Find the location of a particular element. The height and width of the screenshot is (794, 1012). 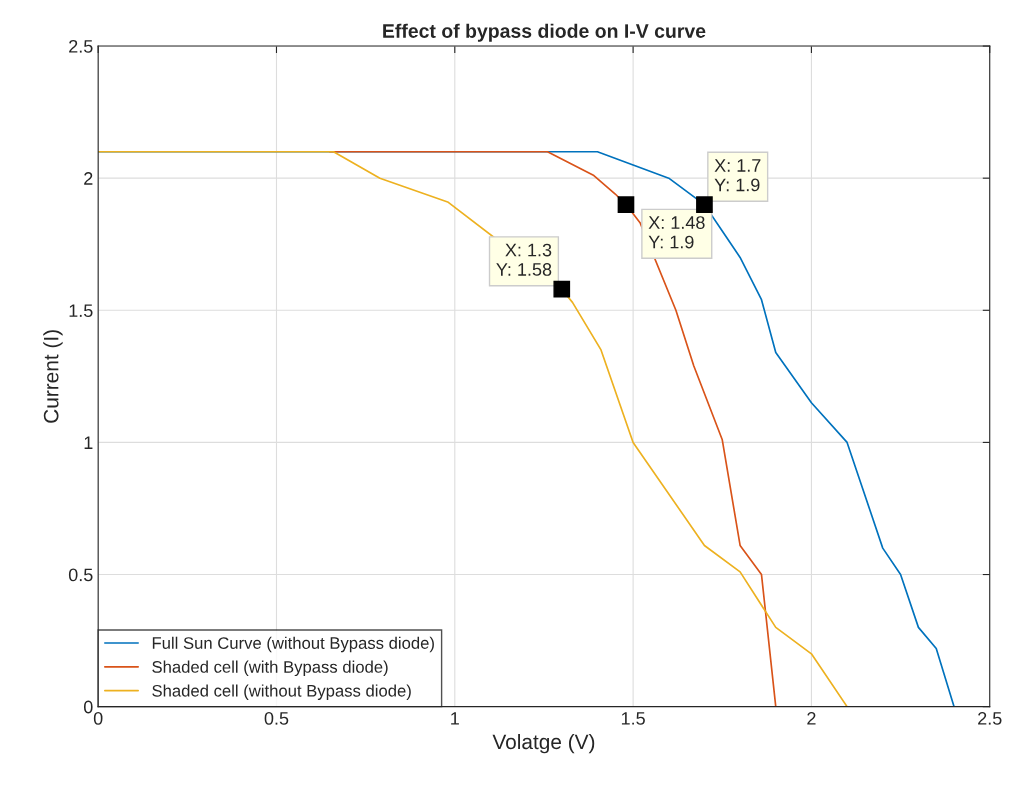

y-tick-label: 0 is located at coordinates (88, 707).